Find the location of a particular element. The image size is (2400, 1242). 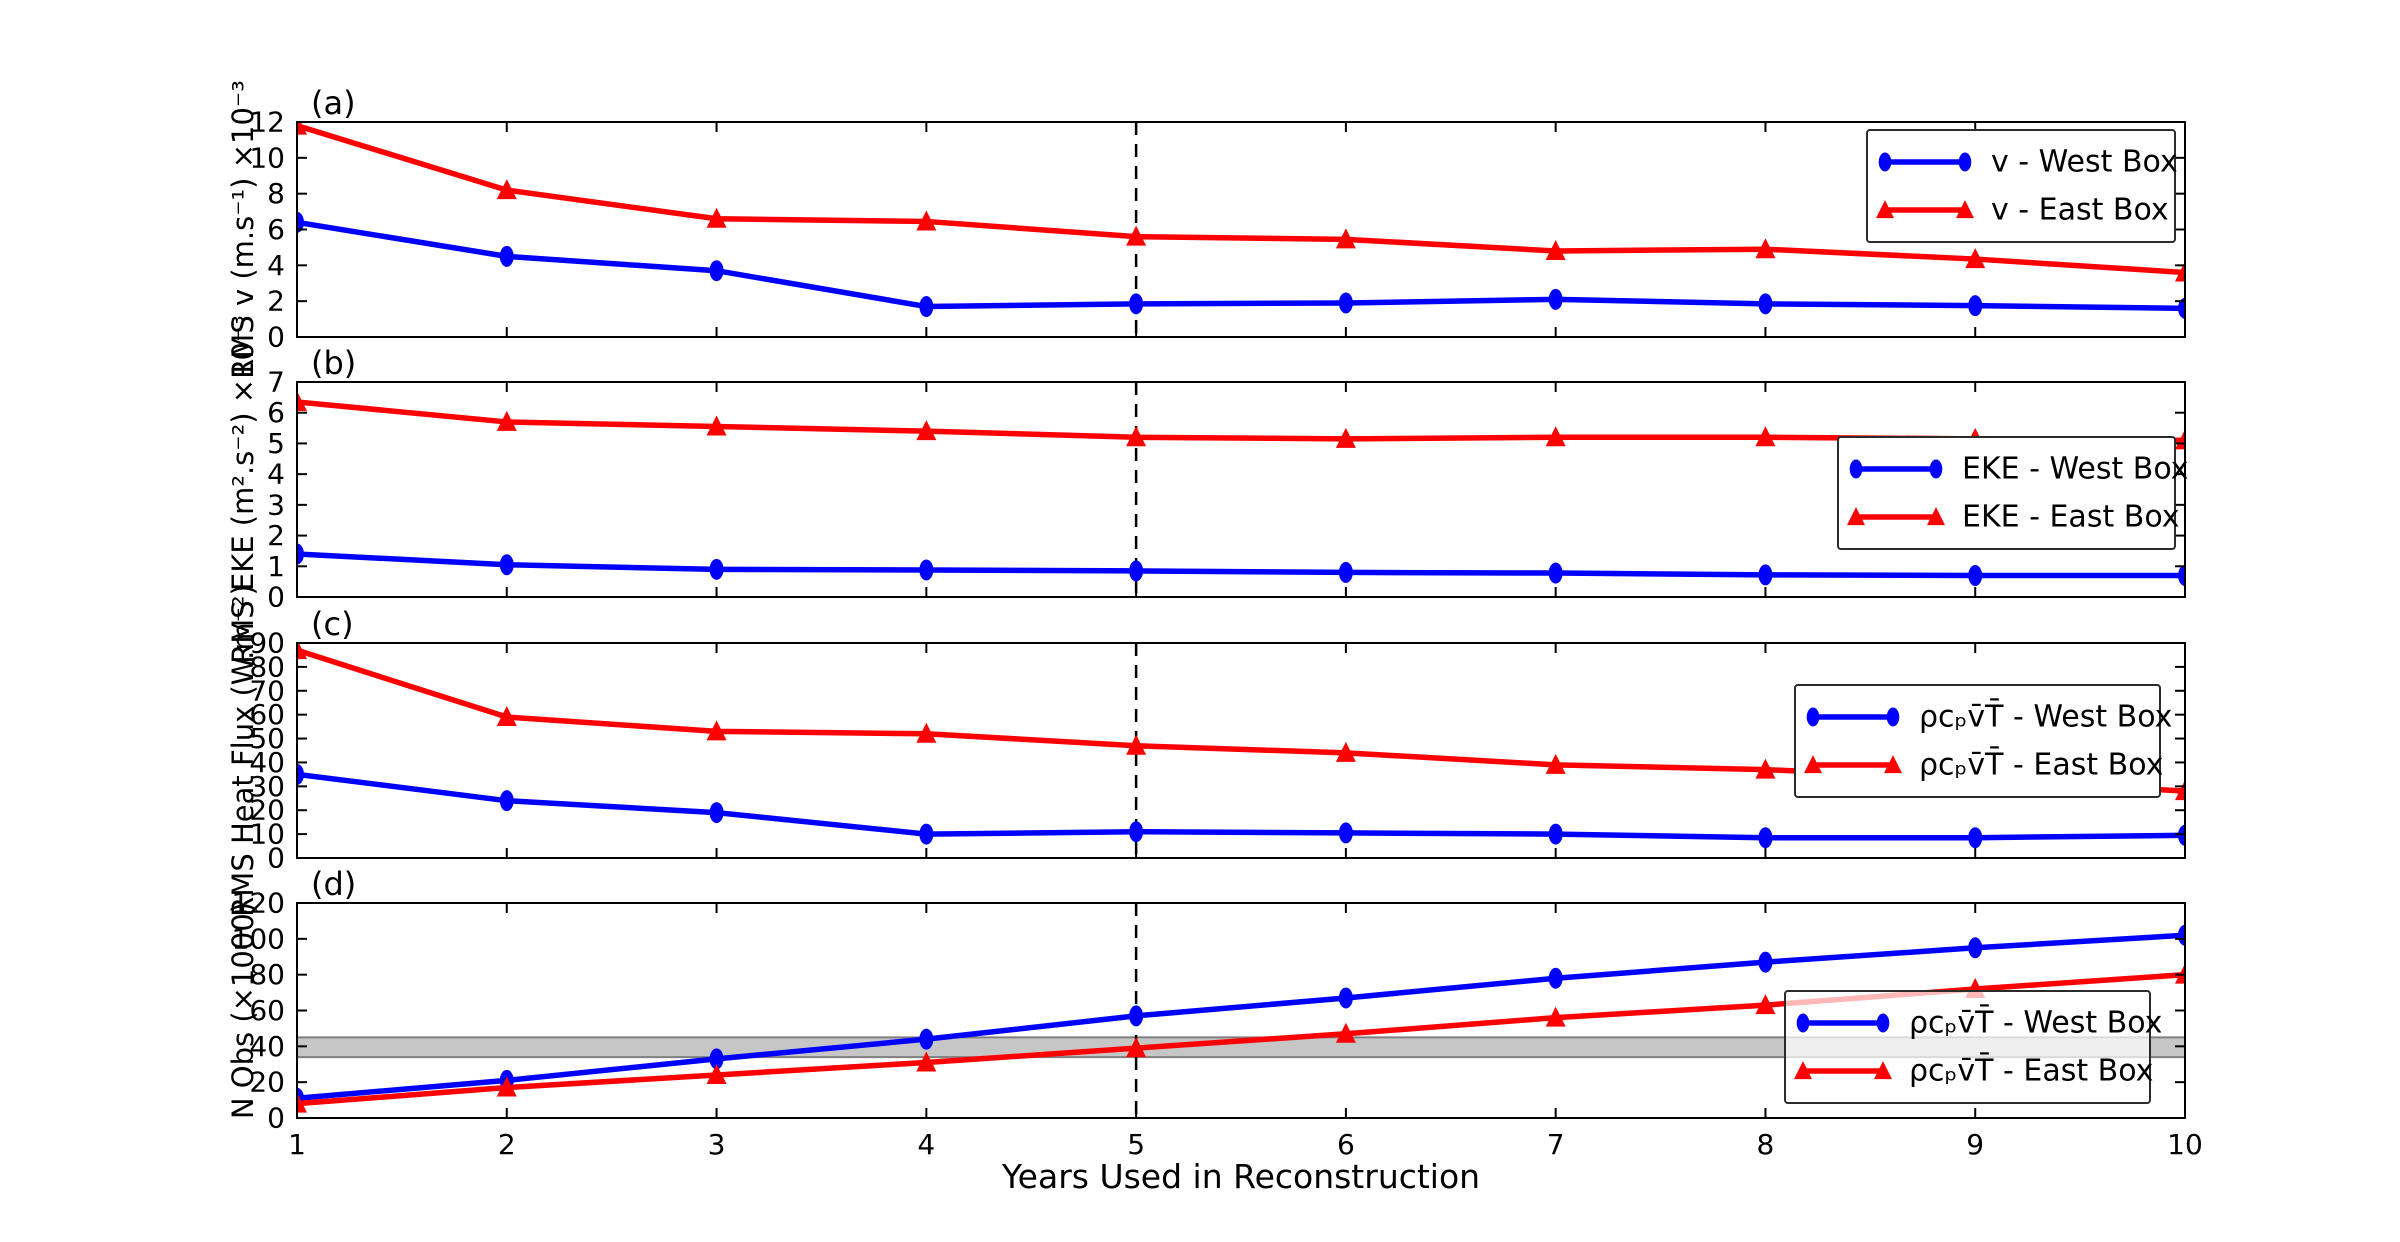

y-tick-label: 80 is located at coordinates (267, 974).